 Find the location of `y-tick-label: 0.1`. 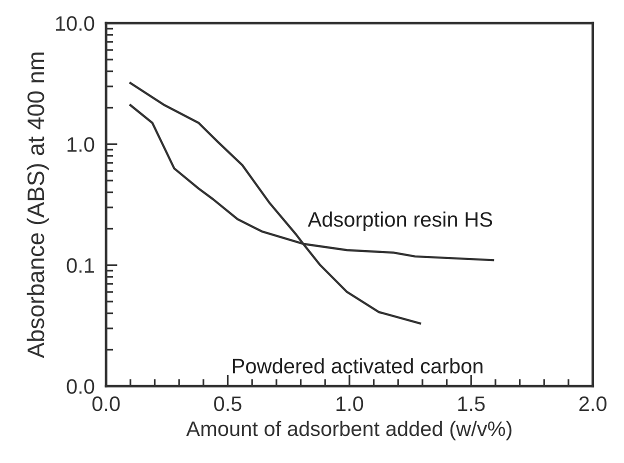

y-tick-label: 0.1 is located at coordinates (80, 265).